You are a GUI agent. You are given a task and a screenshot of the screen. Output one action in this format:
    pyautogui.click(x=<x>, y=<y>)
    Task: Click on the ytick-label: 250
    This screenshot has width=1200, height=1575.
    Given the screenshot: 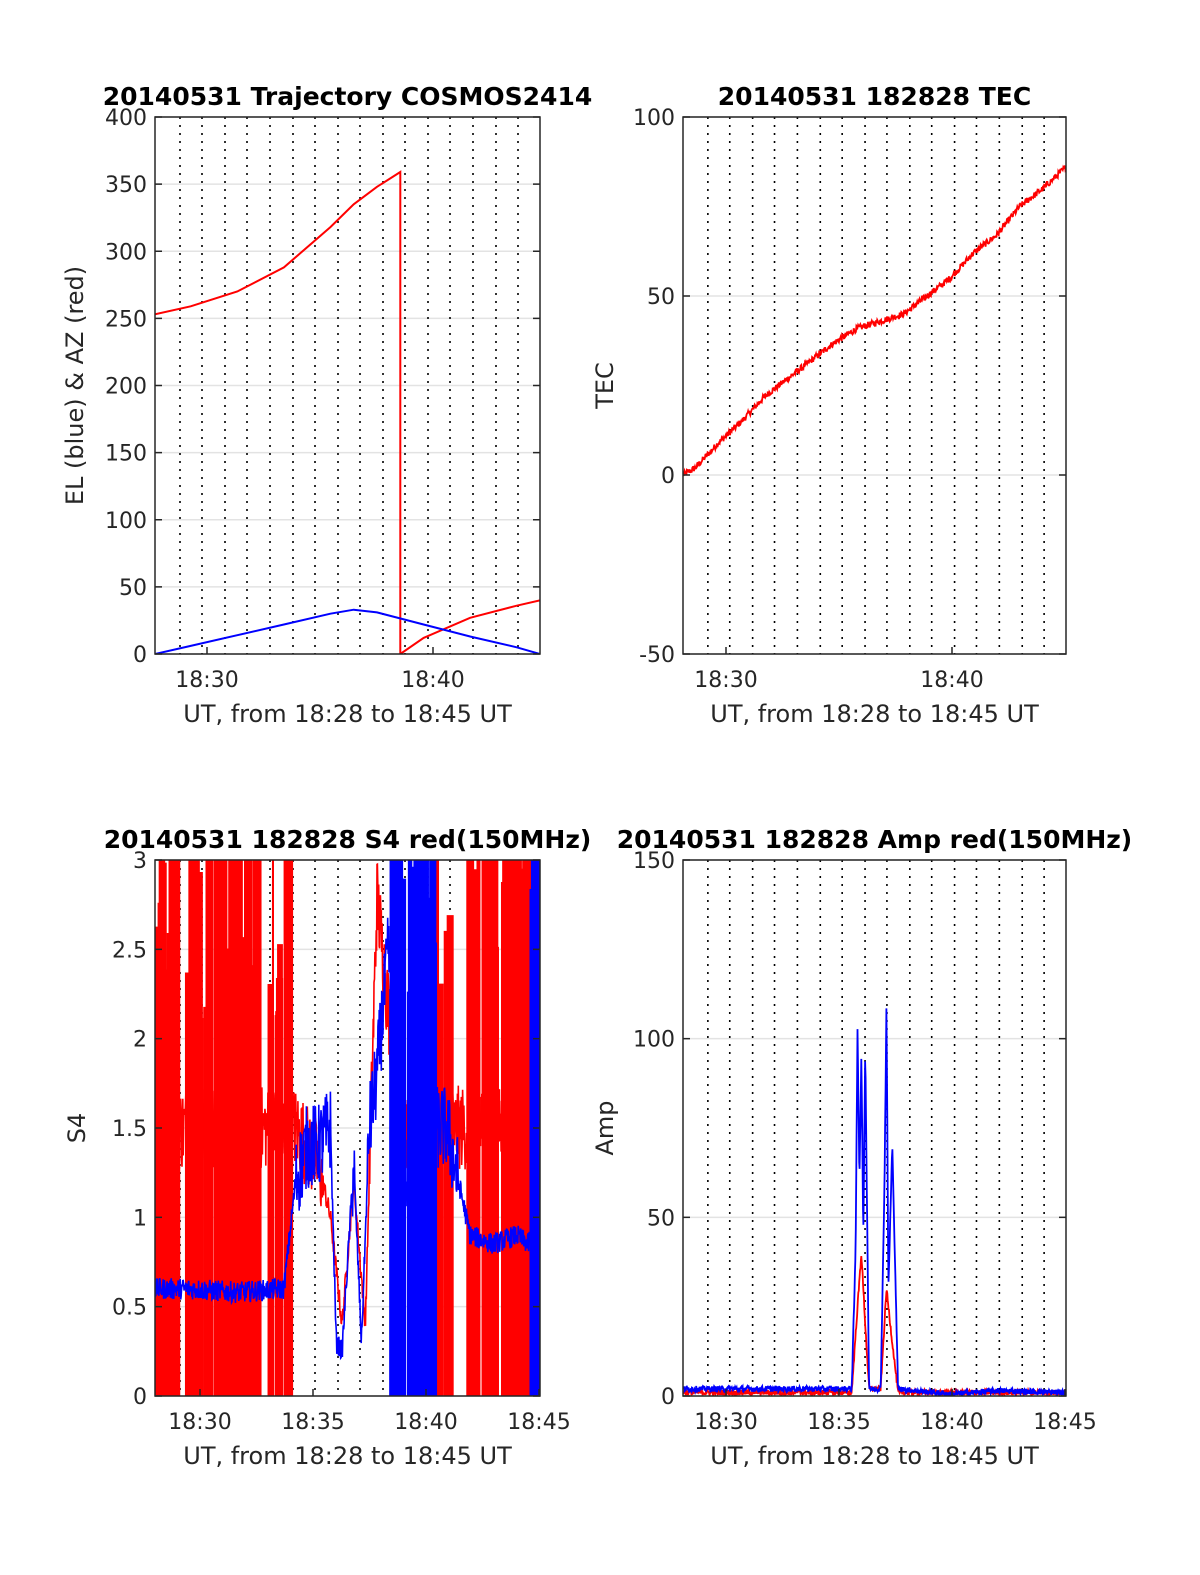 What is the action you would take?
    pyautogui.click(x=126, y=319)
    